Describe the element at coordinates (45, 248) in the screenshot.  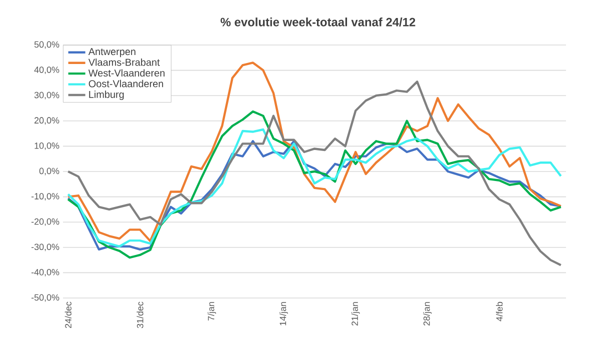
I see `y-tick-label: -30,0%` at that location.